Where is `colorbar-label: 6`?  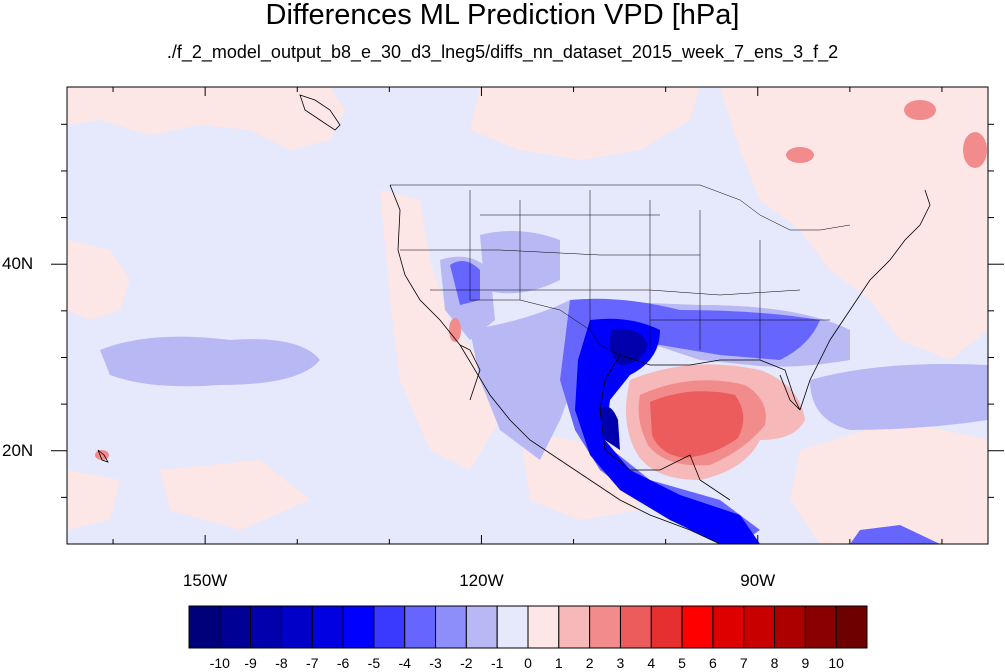 colorbar-label: 6 is located at coordinates (713, 663).